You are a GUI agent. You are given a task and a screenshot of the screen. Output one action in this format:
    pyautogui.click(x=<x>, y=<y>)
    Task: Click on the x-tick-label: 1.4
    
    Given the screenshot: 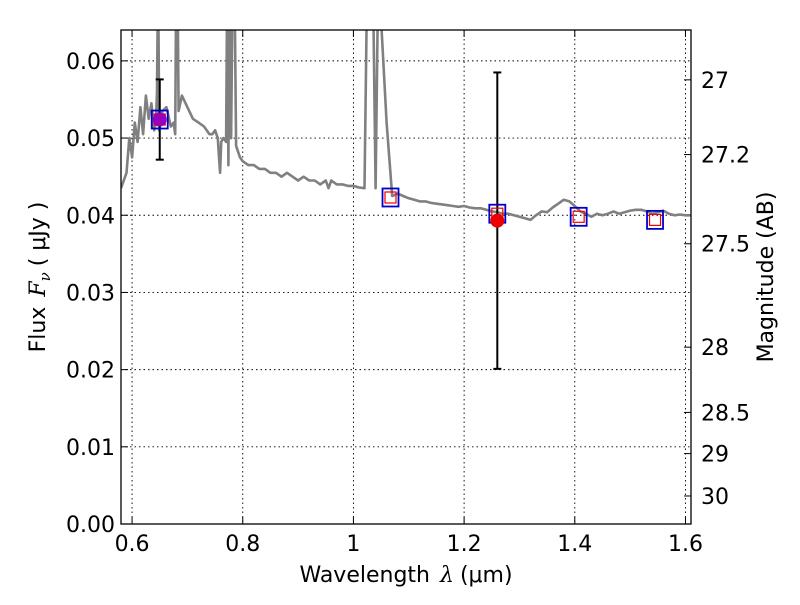 What is the action you would take?
    pyautogui.click(x=574, y=544)
    